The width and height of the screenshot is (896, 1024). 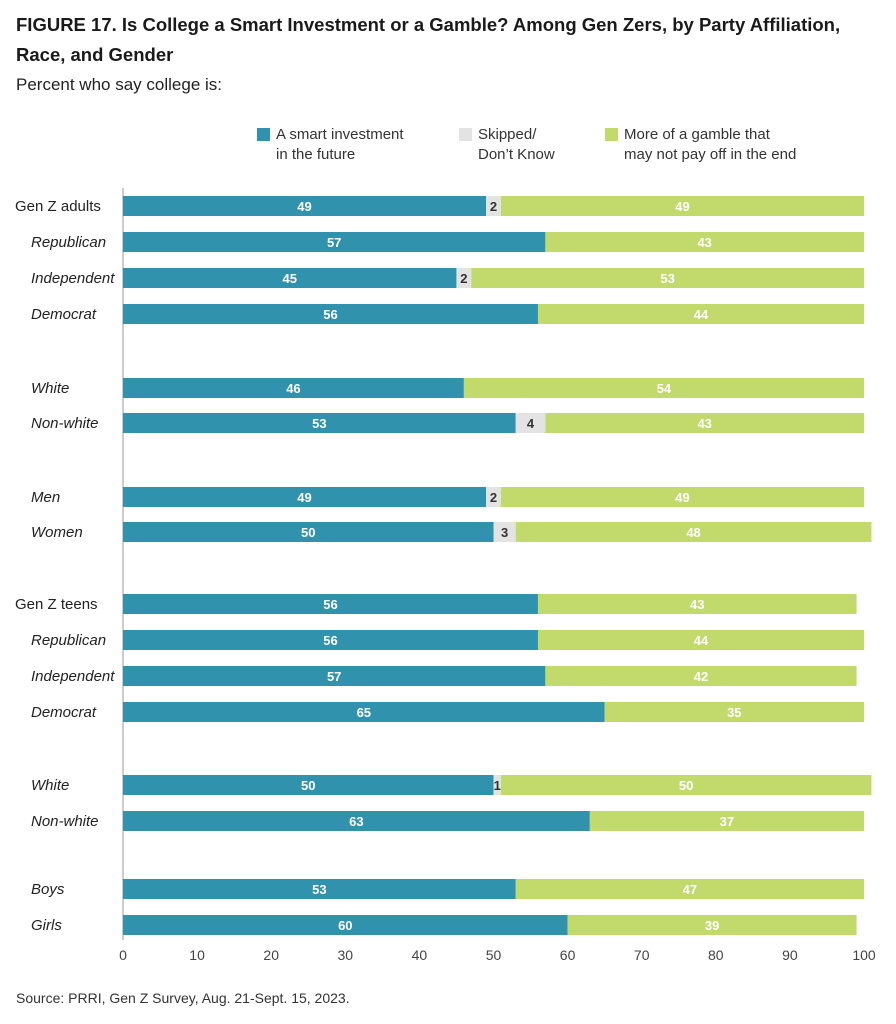 I want to click on bar-value-label: 37, so click(x=727, y=821).